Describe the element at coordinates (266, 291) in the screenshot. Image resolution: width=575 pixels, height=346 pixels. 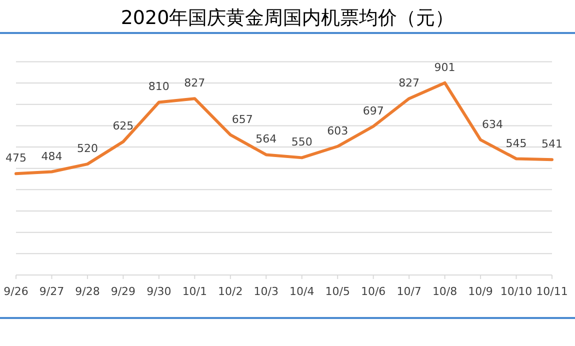
I see `x-tick-label: 10/3` at that location.